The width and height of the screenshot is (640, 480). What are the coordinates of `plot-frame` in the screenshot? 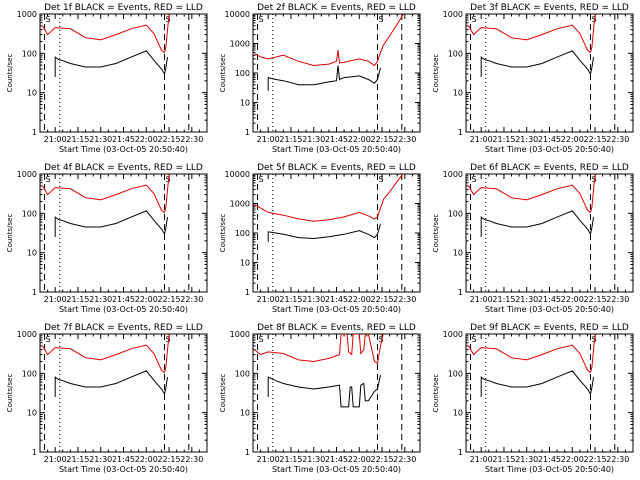 It's located at (336, 393).